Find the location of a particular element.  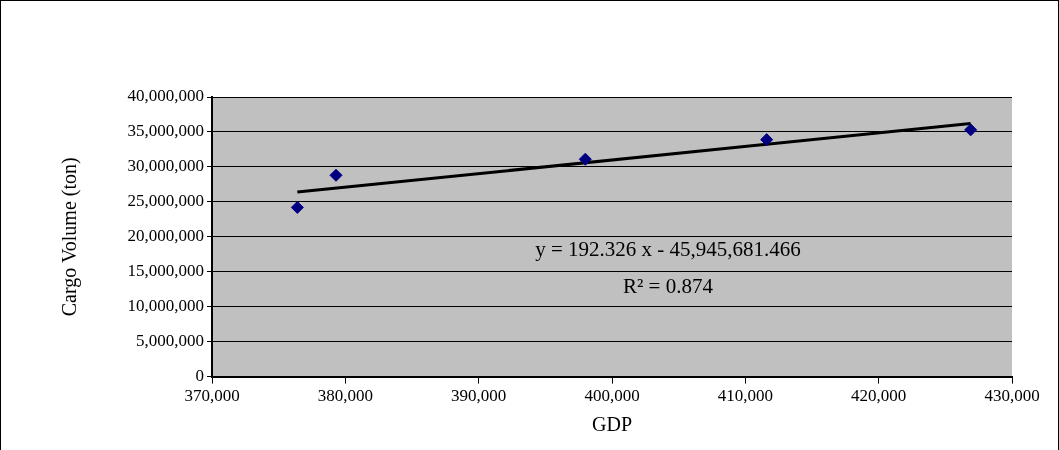

y-tick-label: 20,000,000 is located at coordinates (165, 236).